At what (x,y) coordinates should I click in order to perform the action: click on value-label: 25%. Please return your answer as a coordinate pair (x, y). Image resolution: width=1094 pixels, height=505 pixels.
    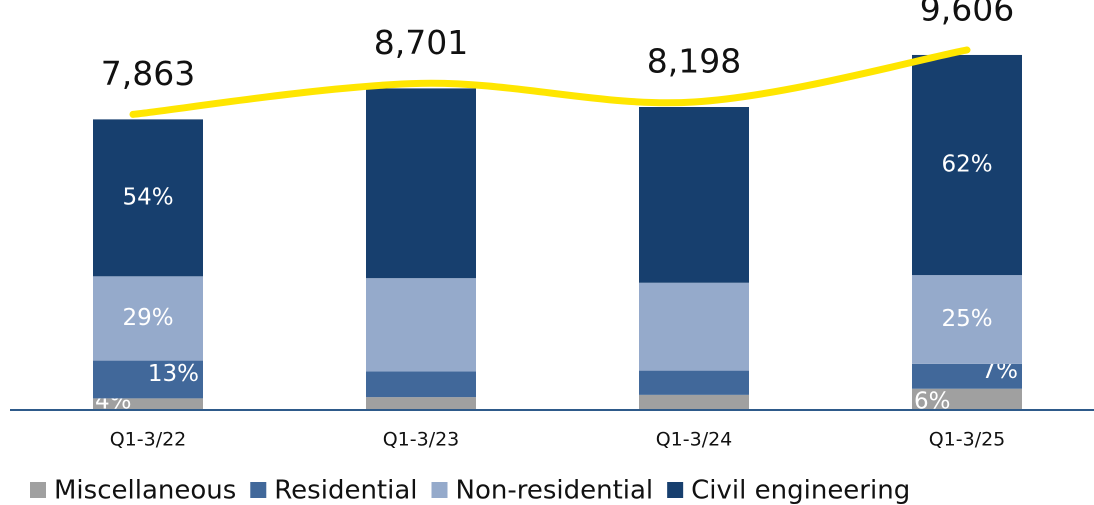
    Looking at the image, I should click on (966, 319).